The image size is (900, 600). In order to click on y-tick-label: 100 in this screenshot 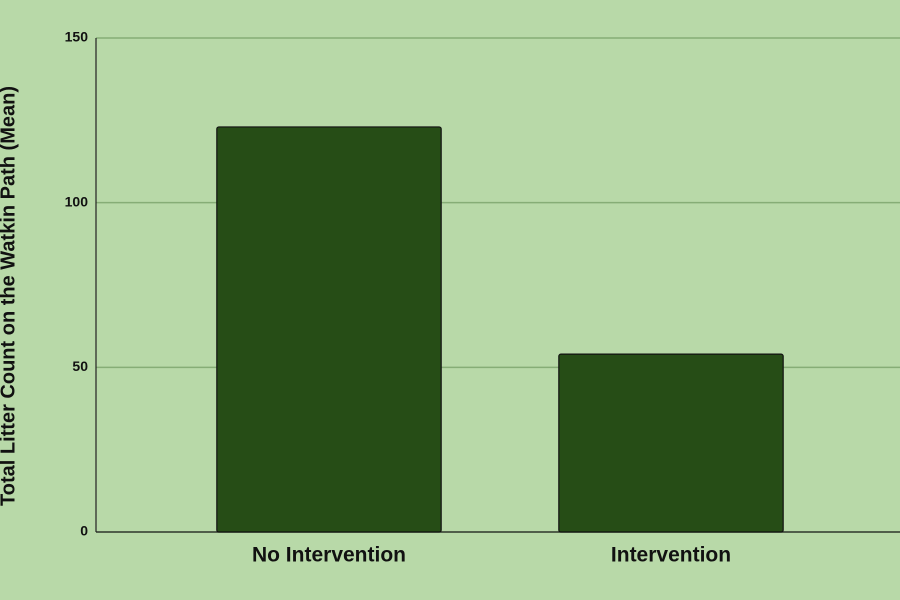, I will do `click(77, 201)`.